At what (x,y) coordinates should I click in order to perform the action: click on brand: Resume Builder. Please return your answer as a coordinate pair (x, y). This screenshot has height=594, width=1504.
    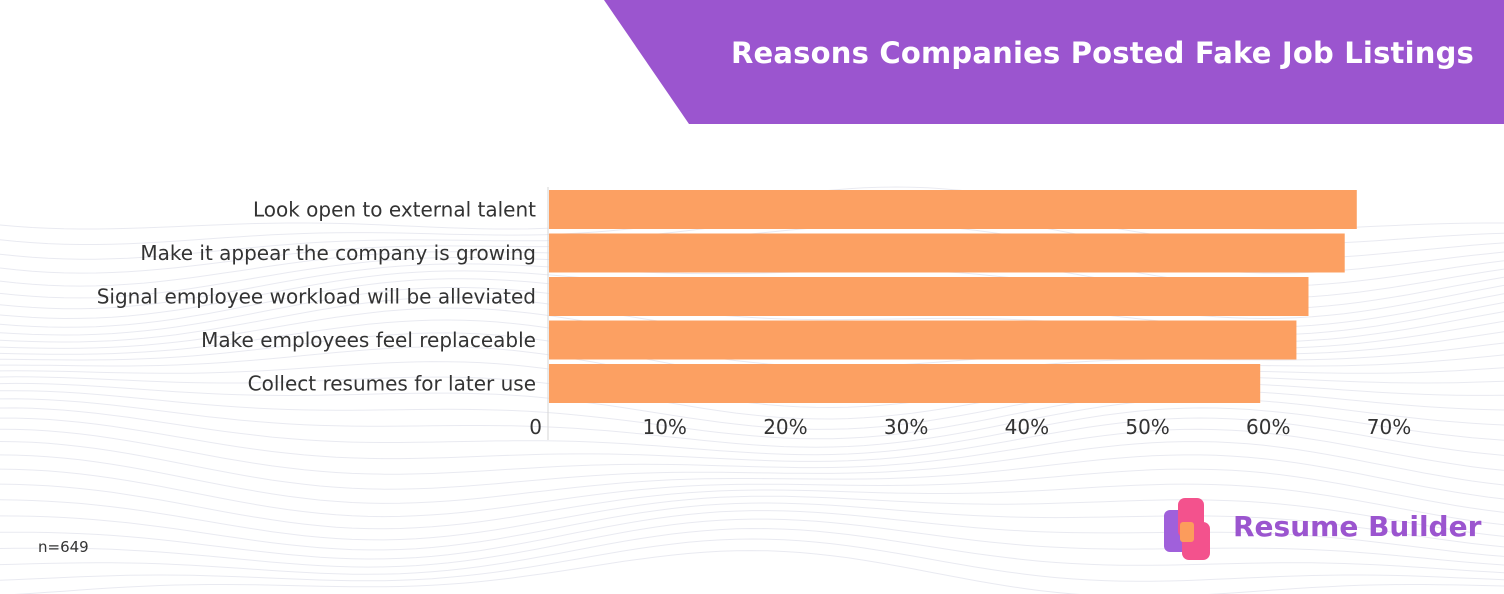
    Looking at the image, I should click on (1325, 529).